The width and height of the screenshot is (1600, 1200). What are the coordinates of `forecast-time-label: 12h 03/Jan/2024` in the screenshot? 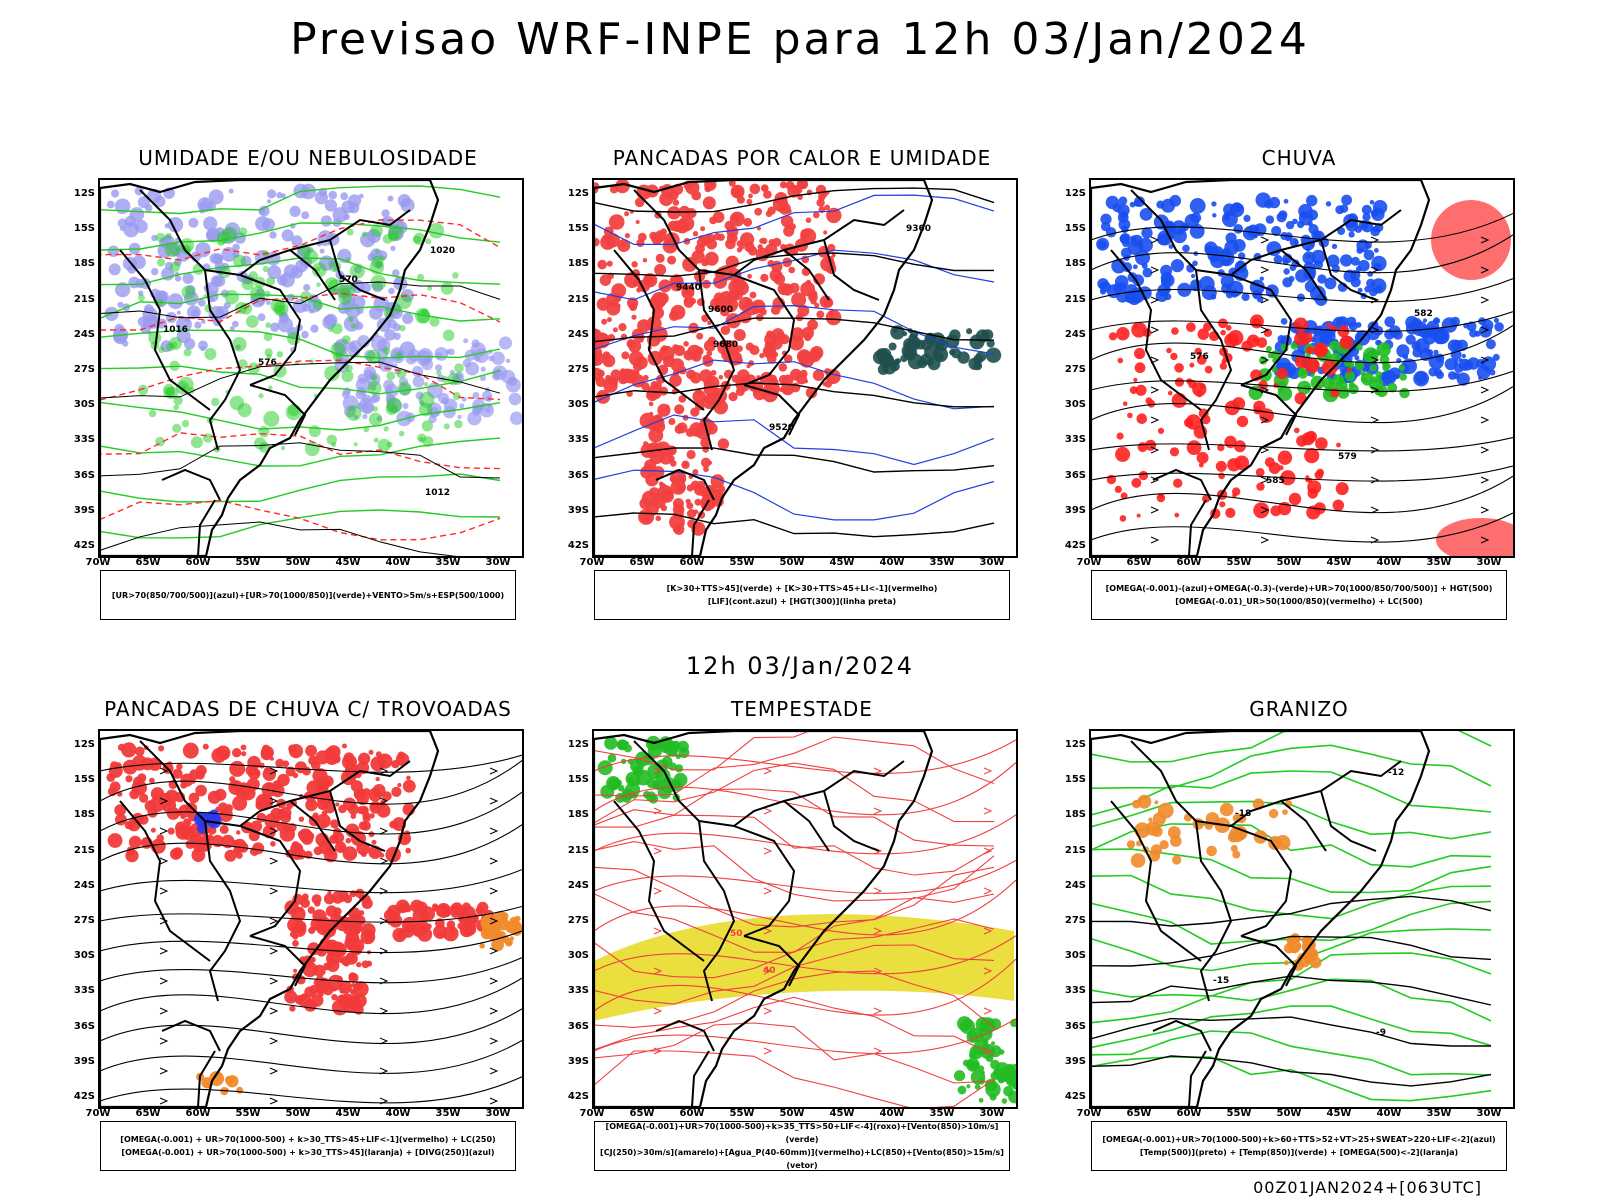 It's located at (800, 666).